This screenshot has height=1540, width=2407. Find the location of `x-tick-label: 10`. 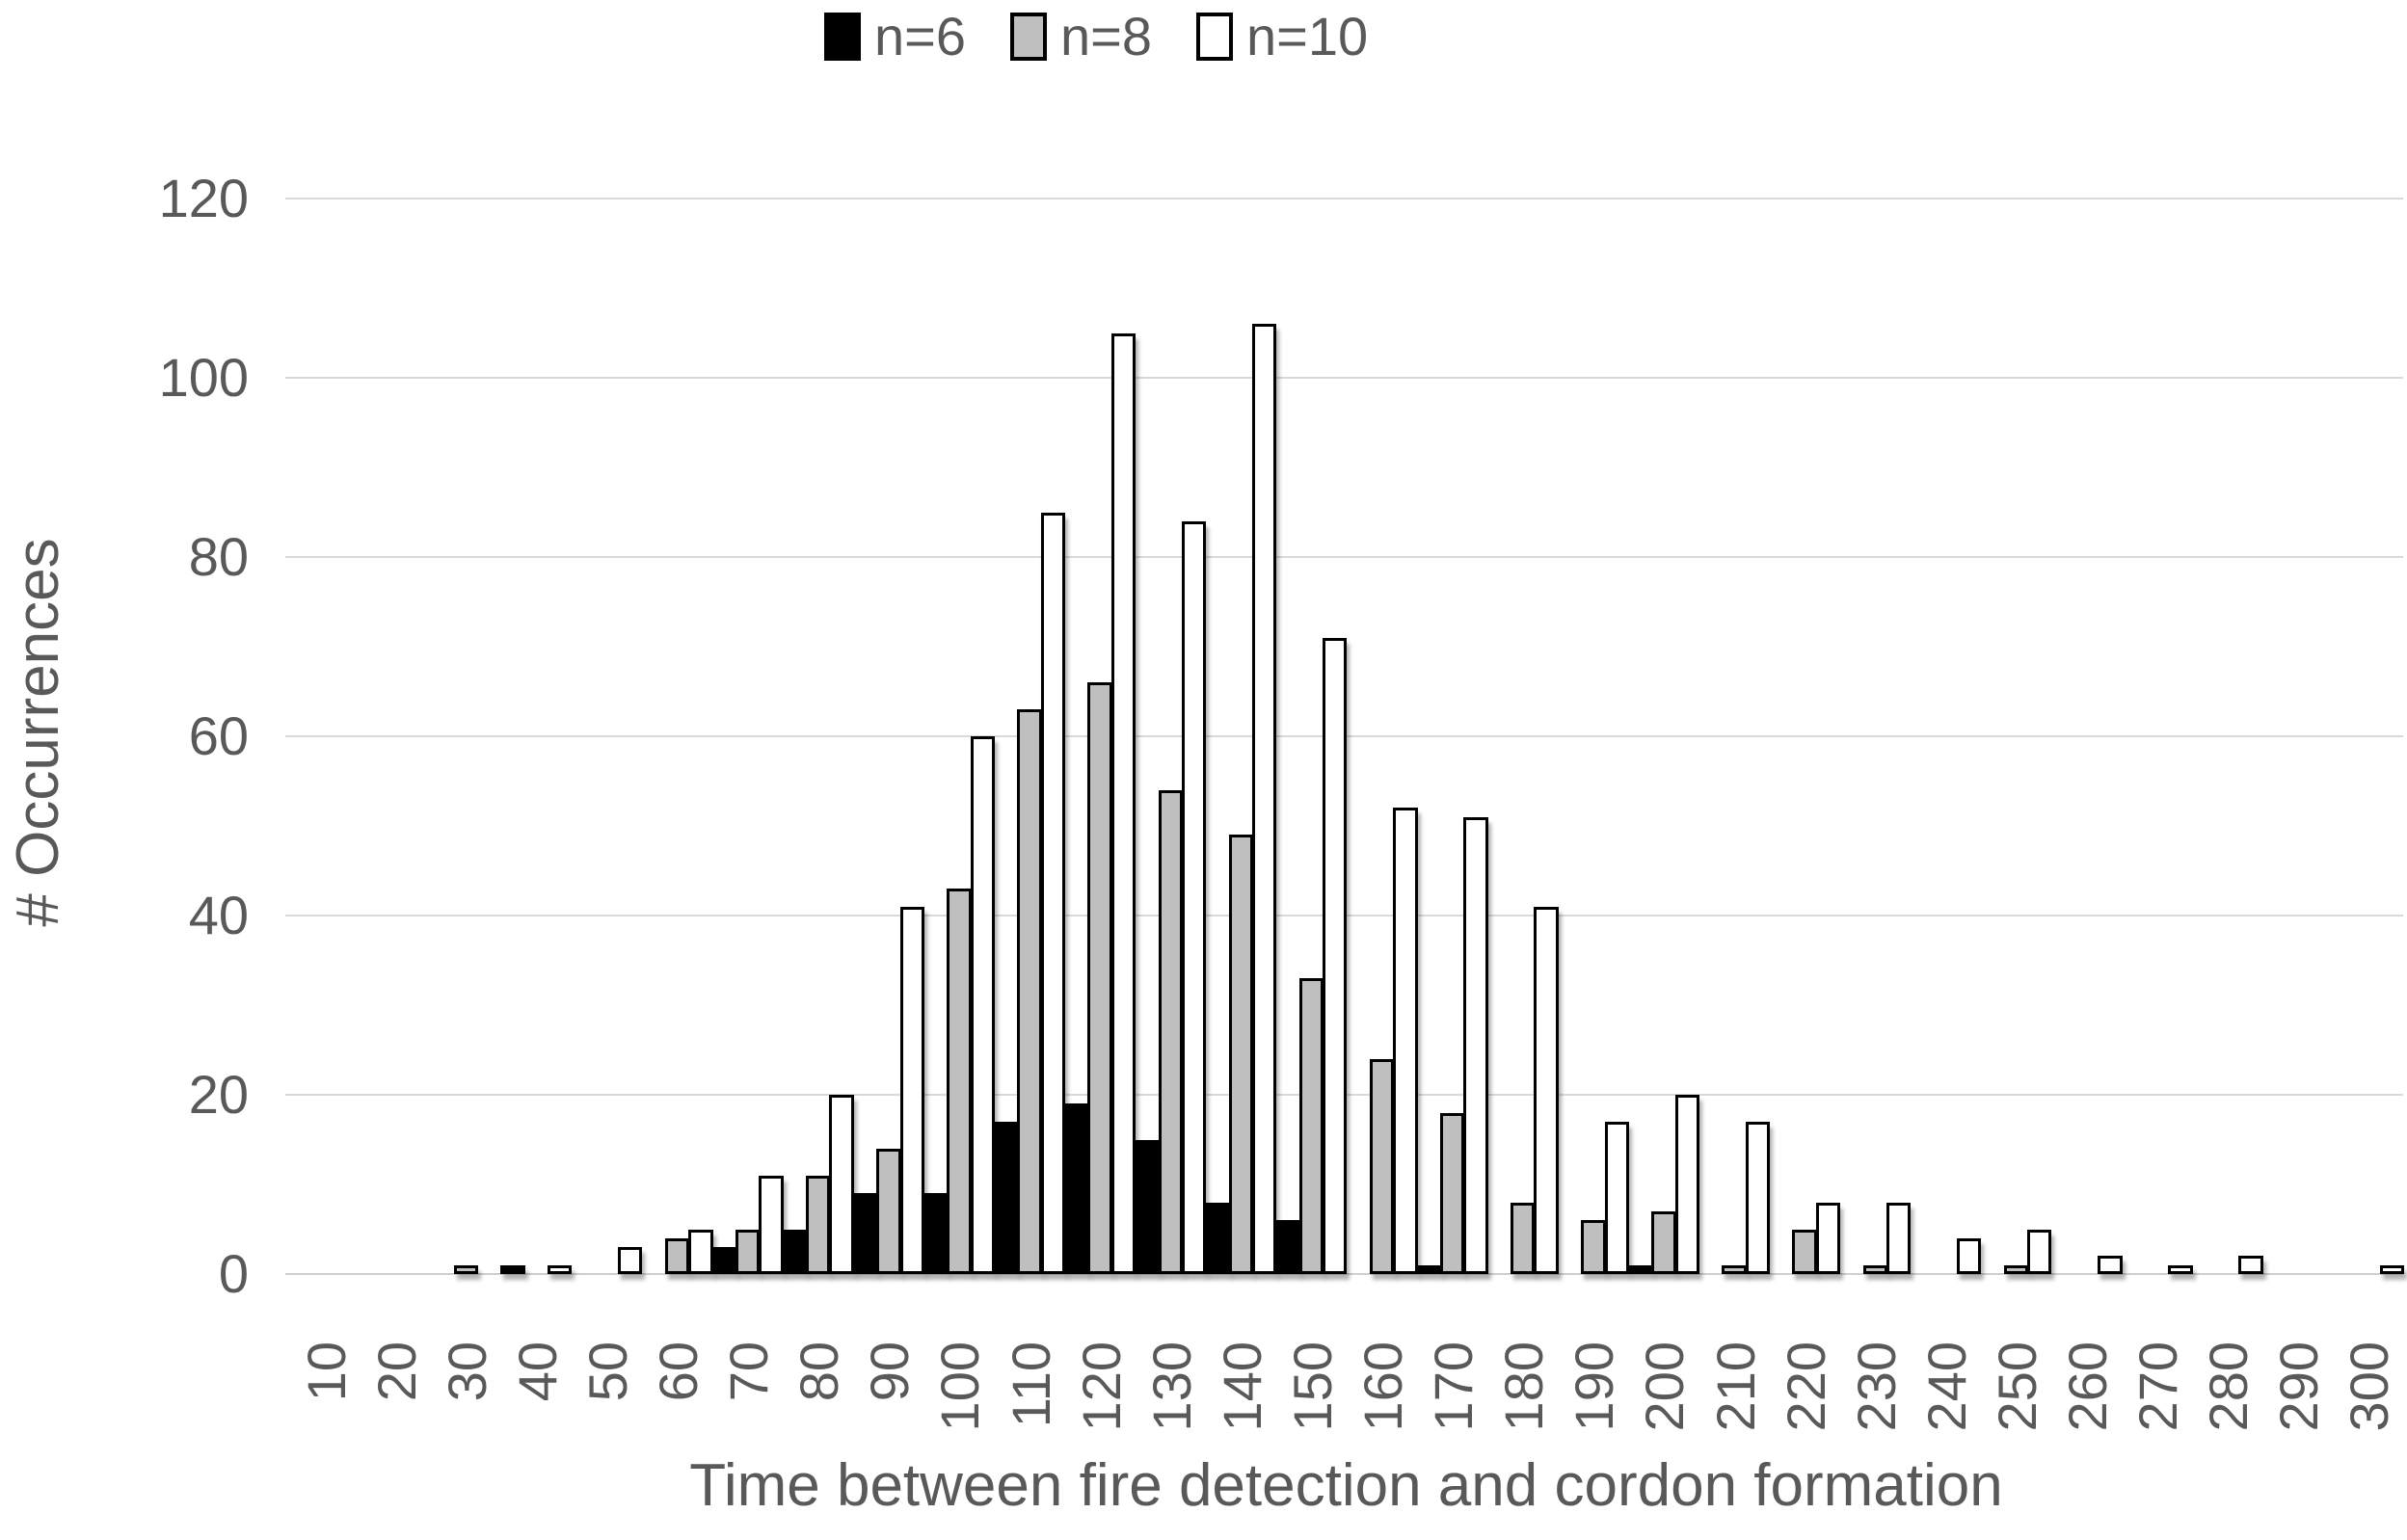

x-tick-label: 10 is located at coordinates (326, 1371).